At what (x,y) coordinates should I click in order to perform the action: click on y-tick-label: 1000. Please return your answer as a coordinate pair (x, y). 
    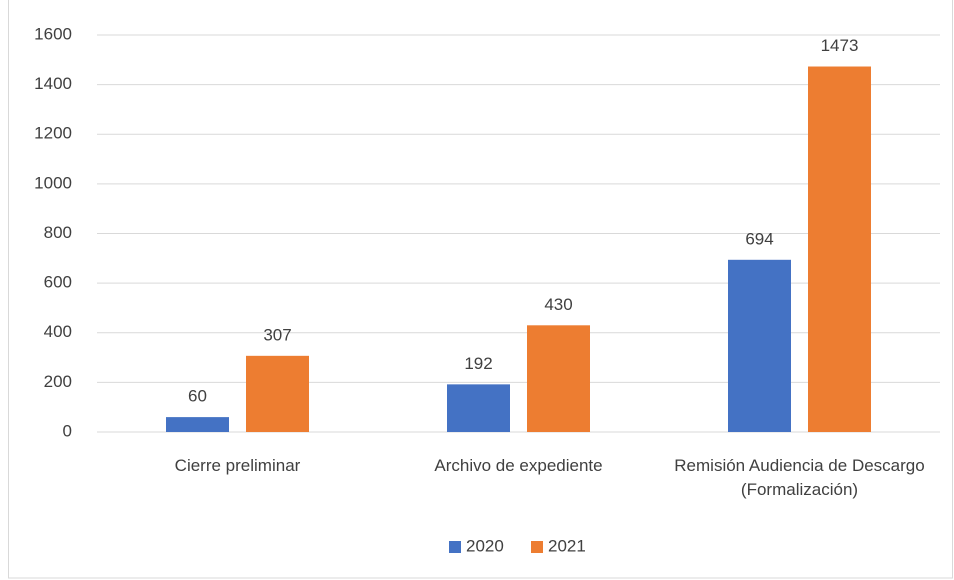
    Looking at the image, I should click on (53, 182).